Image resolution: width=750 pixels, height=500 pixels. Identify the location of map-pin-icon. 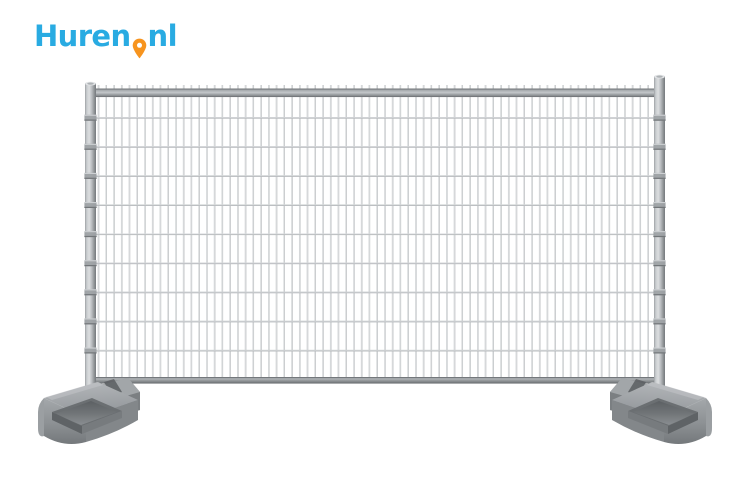
(139, 48).